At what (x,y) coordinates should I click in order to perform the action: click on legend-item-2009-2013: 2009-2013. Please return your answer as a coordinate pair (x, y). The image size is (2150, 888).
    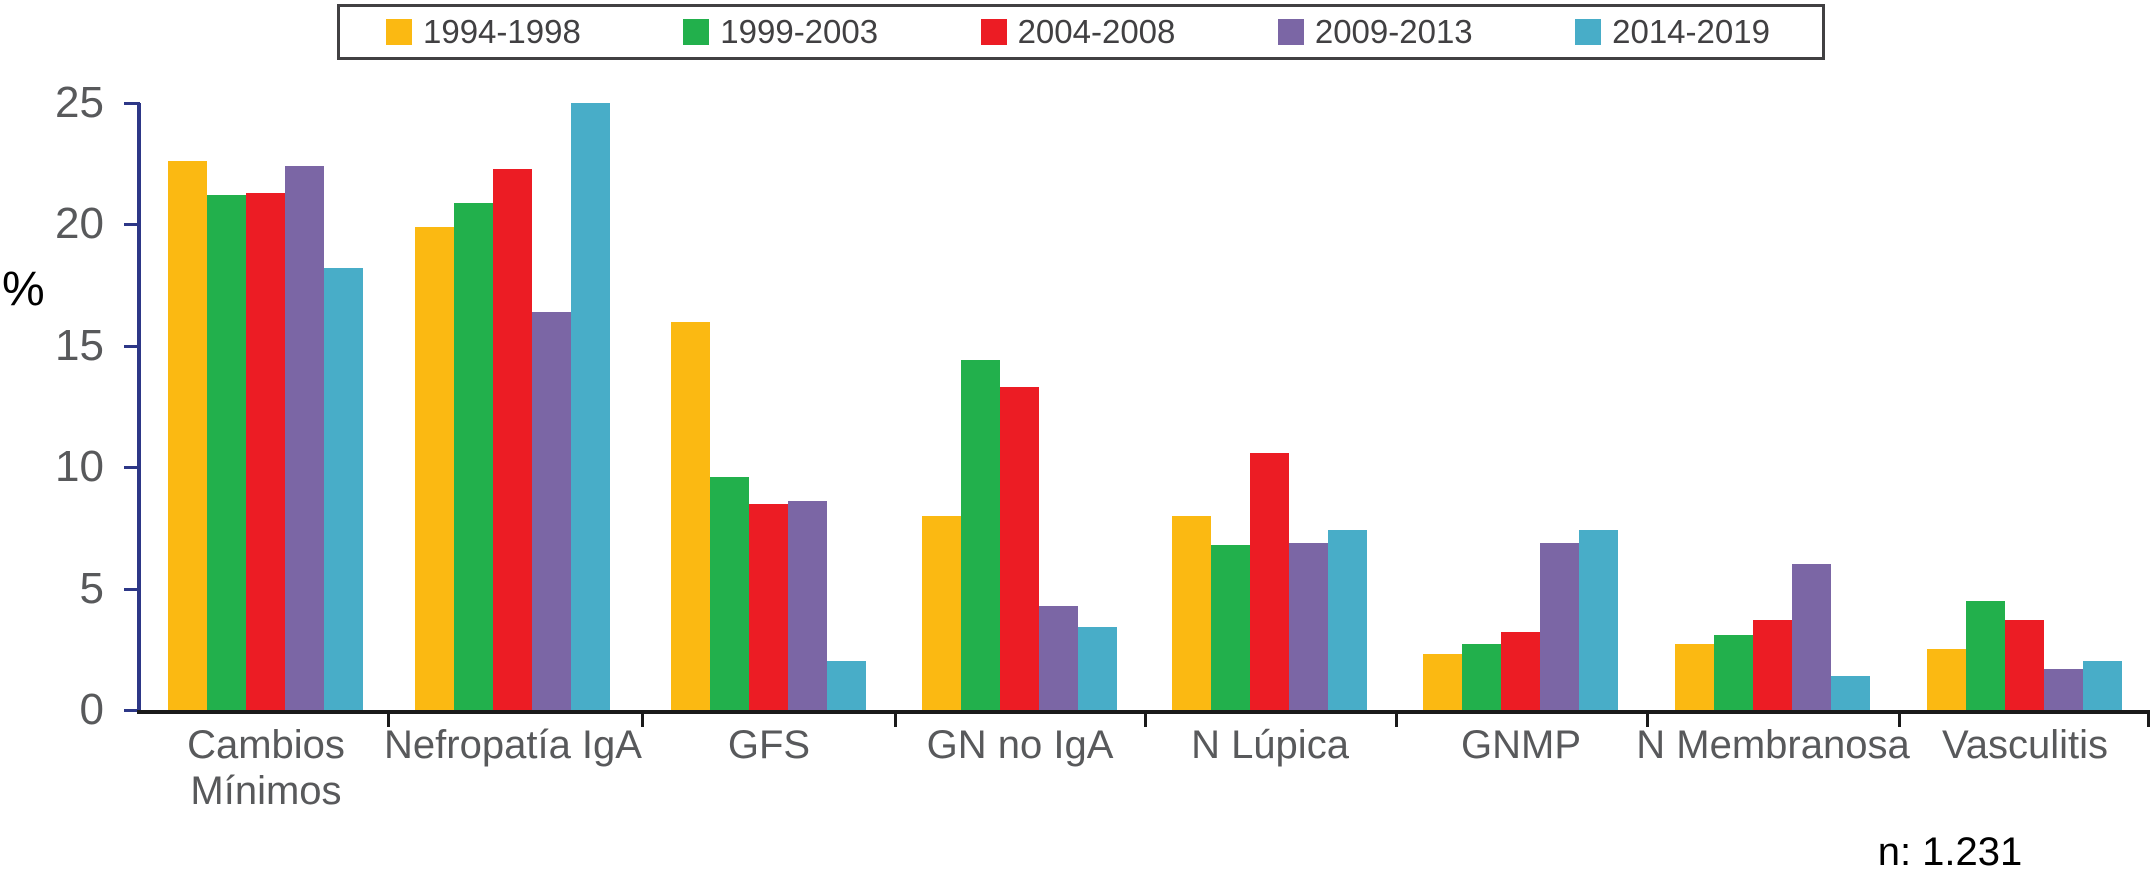
    Looking at the image, I should click on (1375, 32).